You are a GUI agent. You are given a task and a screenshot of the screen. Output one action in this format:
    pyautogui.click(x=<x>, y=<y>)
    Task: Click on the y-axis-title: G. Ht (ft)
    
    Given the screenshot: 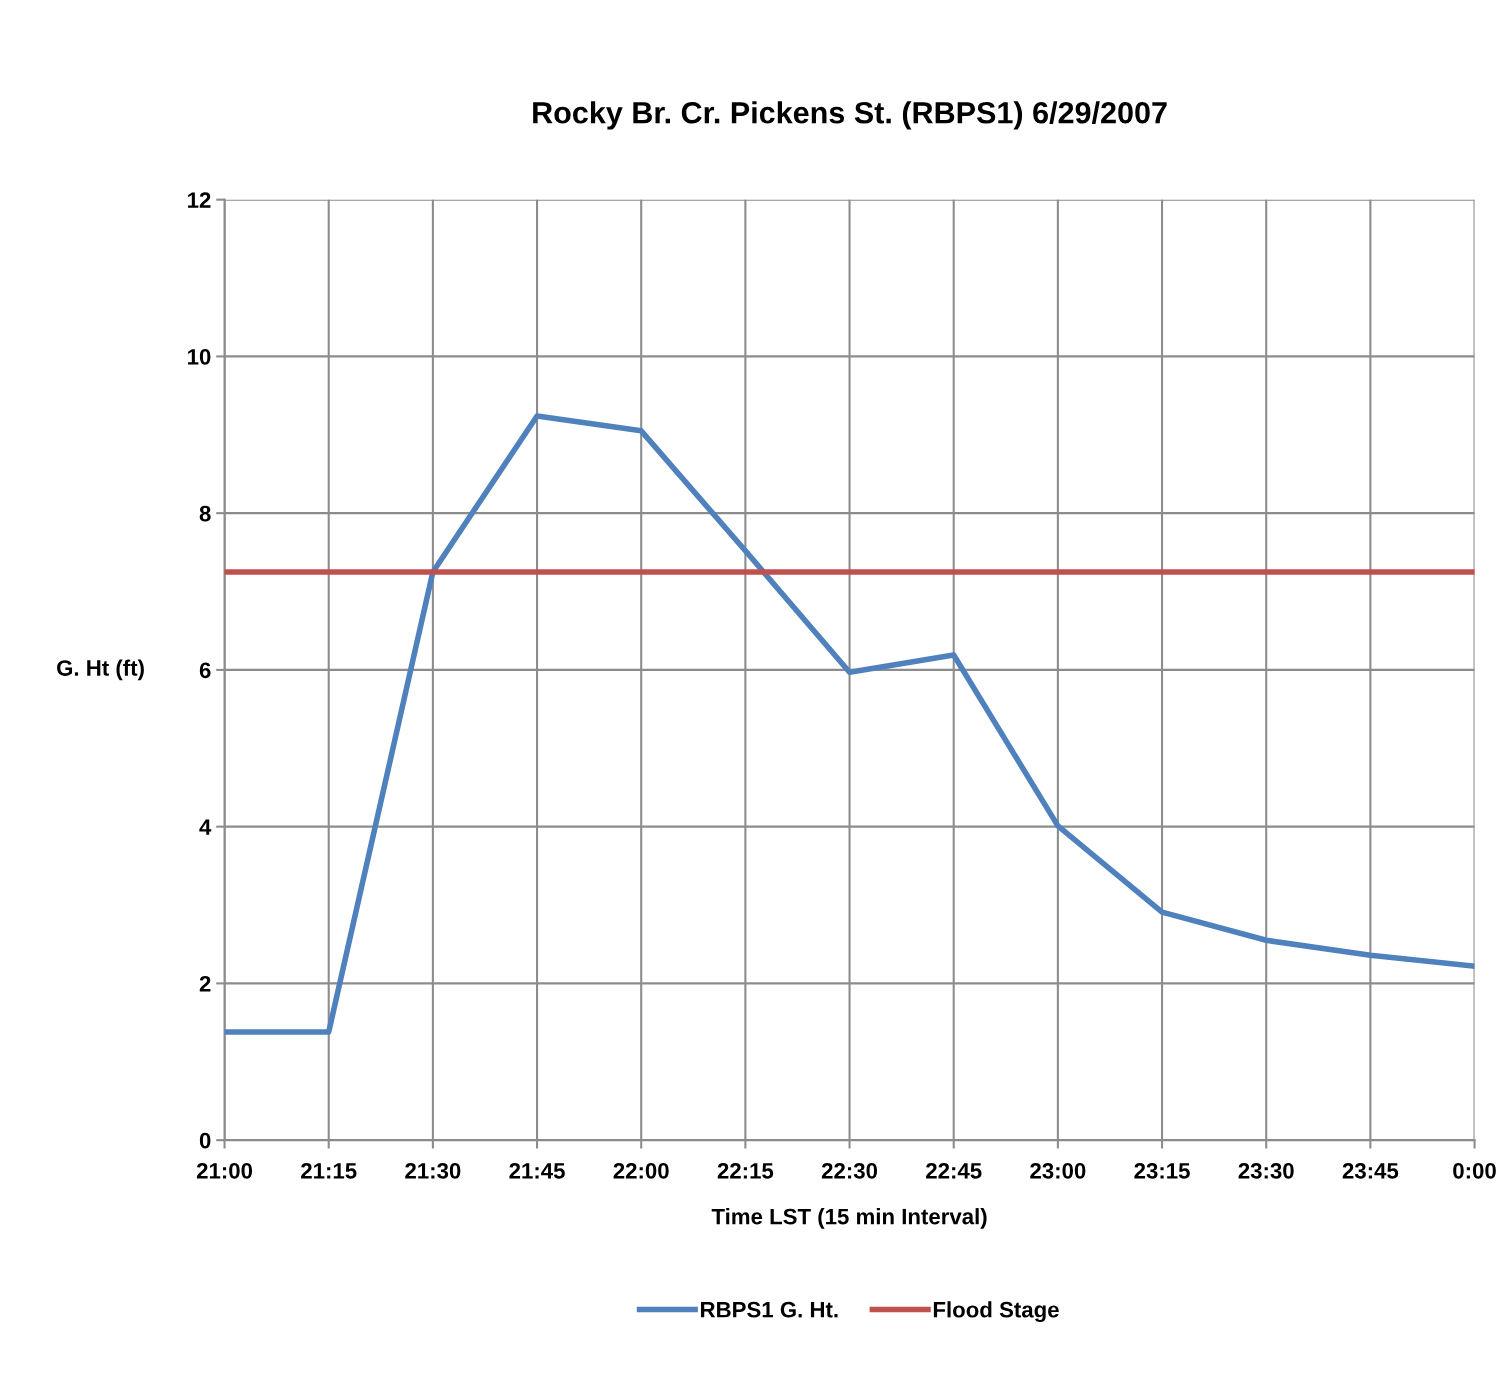 What is the action you would take?
    pyautogui.click(x=100, y=670)
    